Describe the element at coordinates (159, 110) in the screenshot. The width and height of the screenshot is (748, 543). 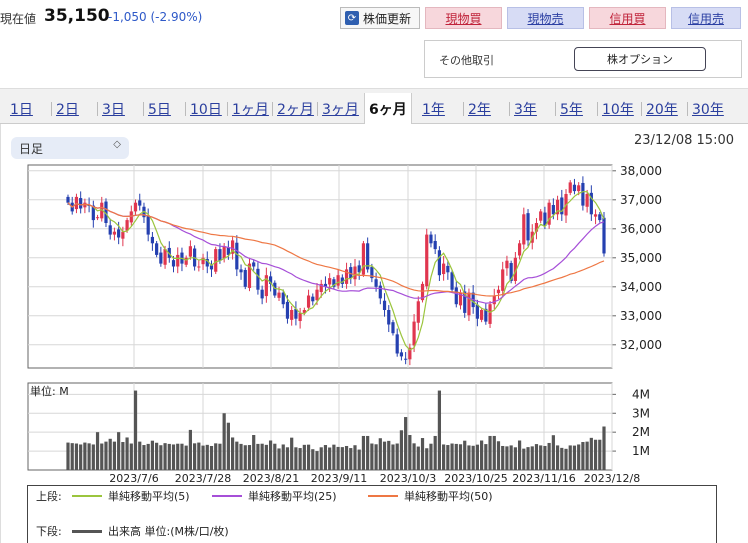
I see `period-tab-3: 5日` at that location.